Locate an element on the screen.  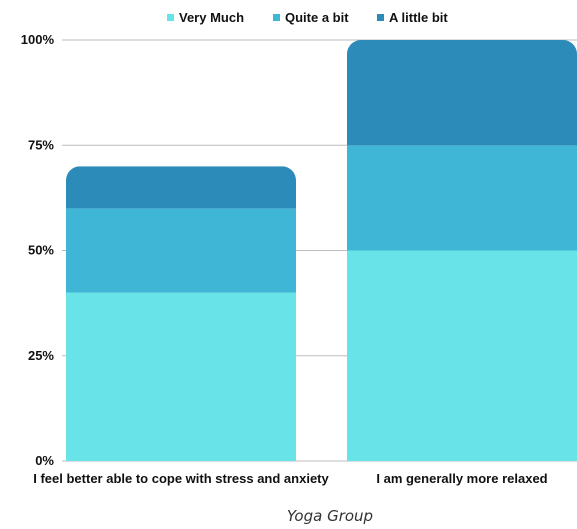
y-tick-label: 0% is located at coordinates (44, 460).